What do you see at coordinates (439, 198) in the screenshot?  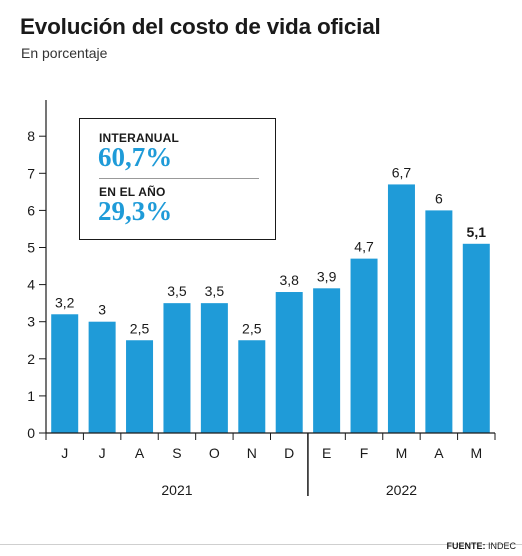 I see `data-label: 6` at bounding box center [439, 198].